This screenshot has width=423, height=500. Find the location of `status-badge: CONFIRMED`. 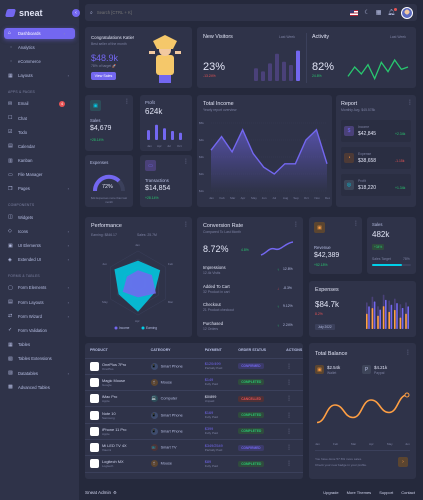

status-badge: CONFIRMED is located at coordinates (251, 447).